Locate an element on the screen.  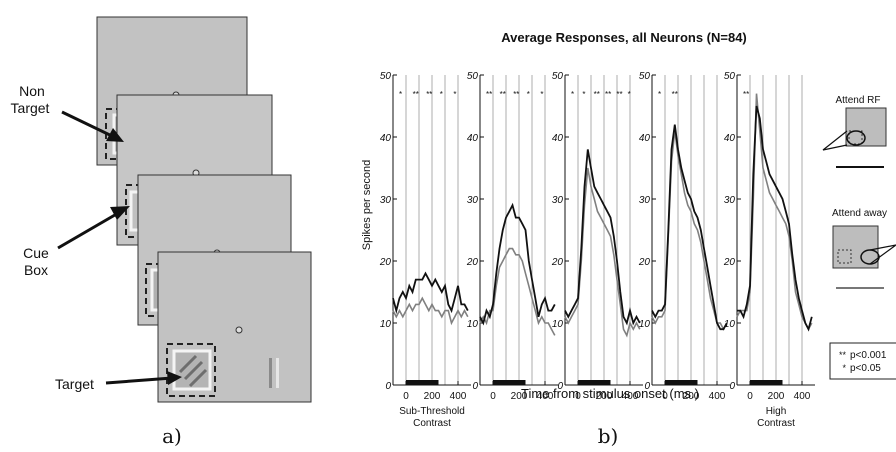
attend-away-icon-rf is located at coordinates (844, 256).